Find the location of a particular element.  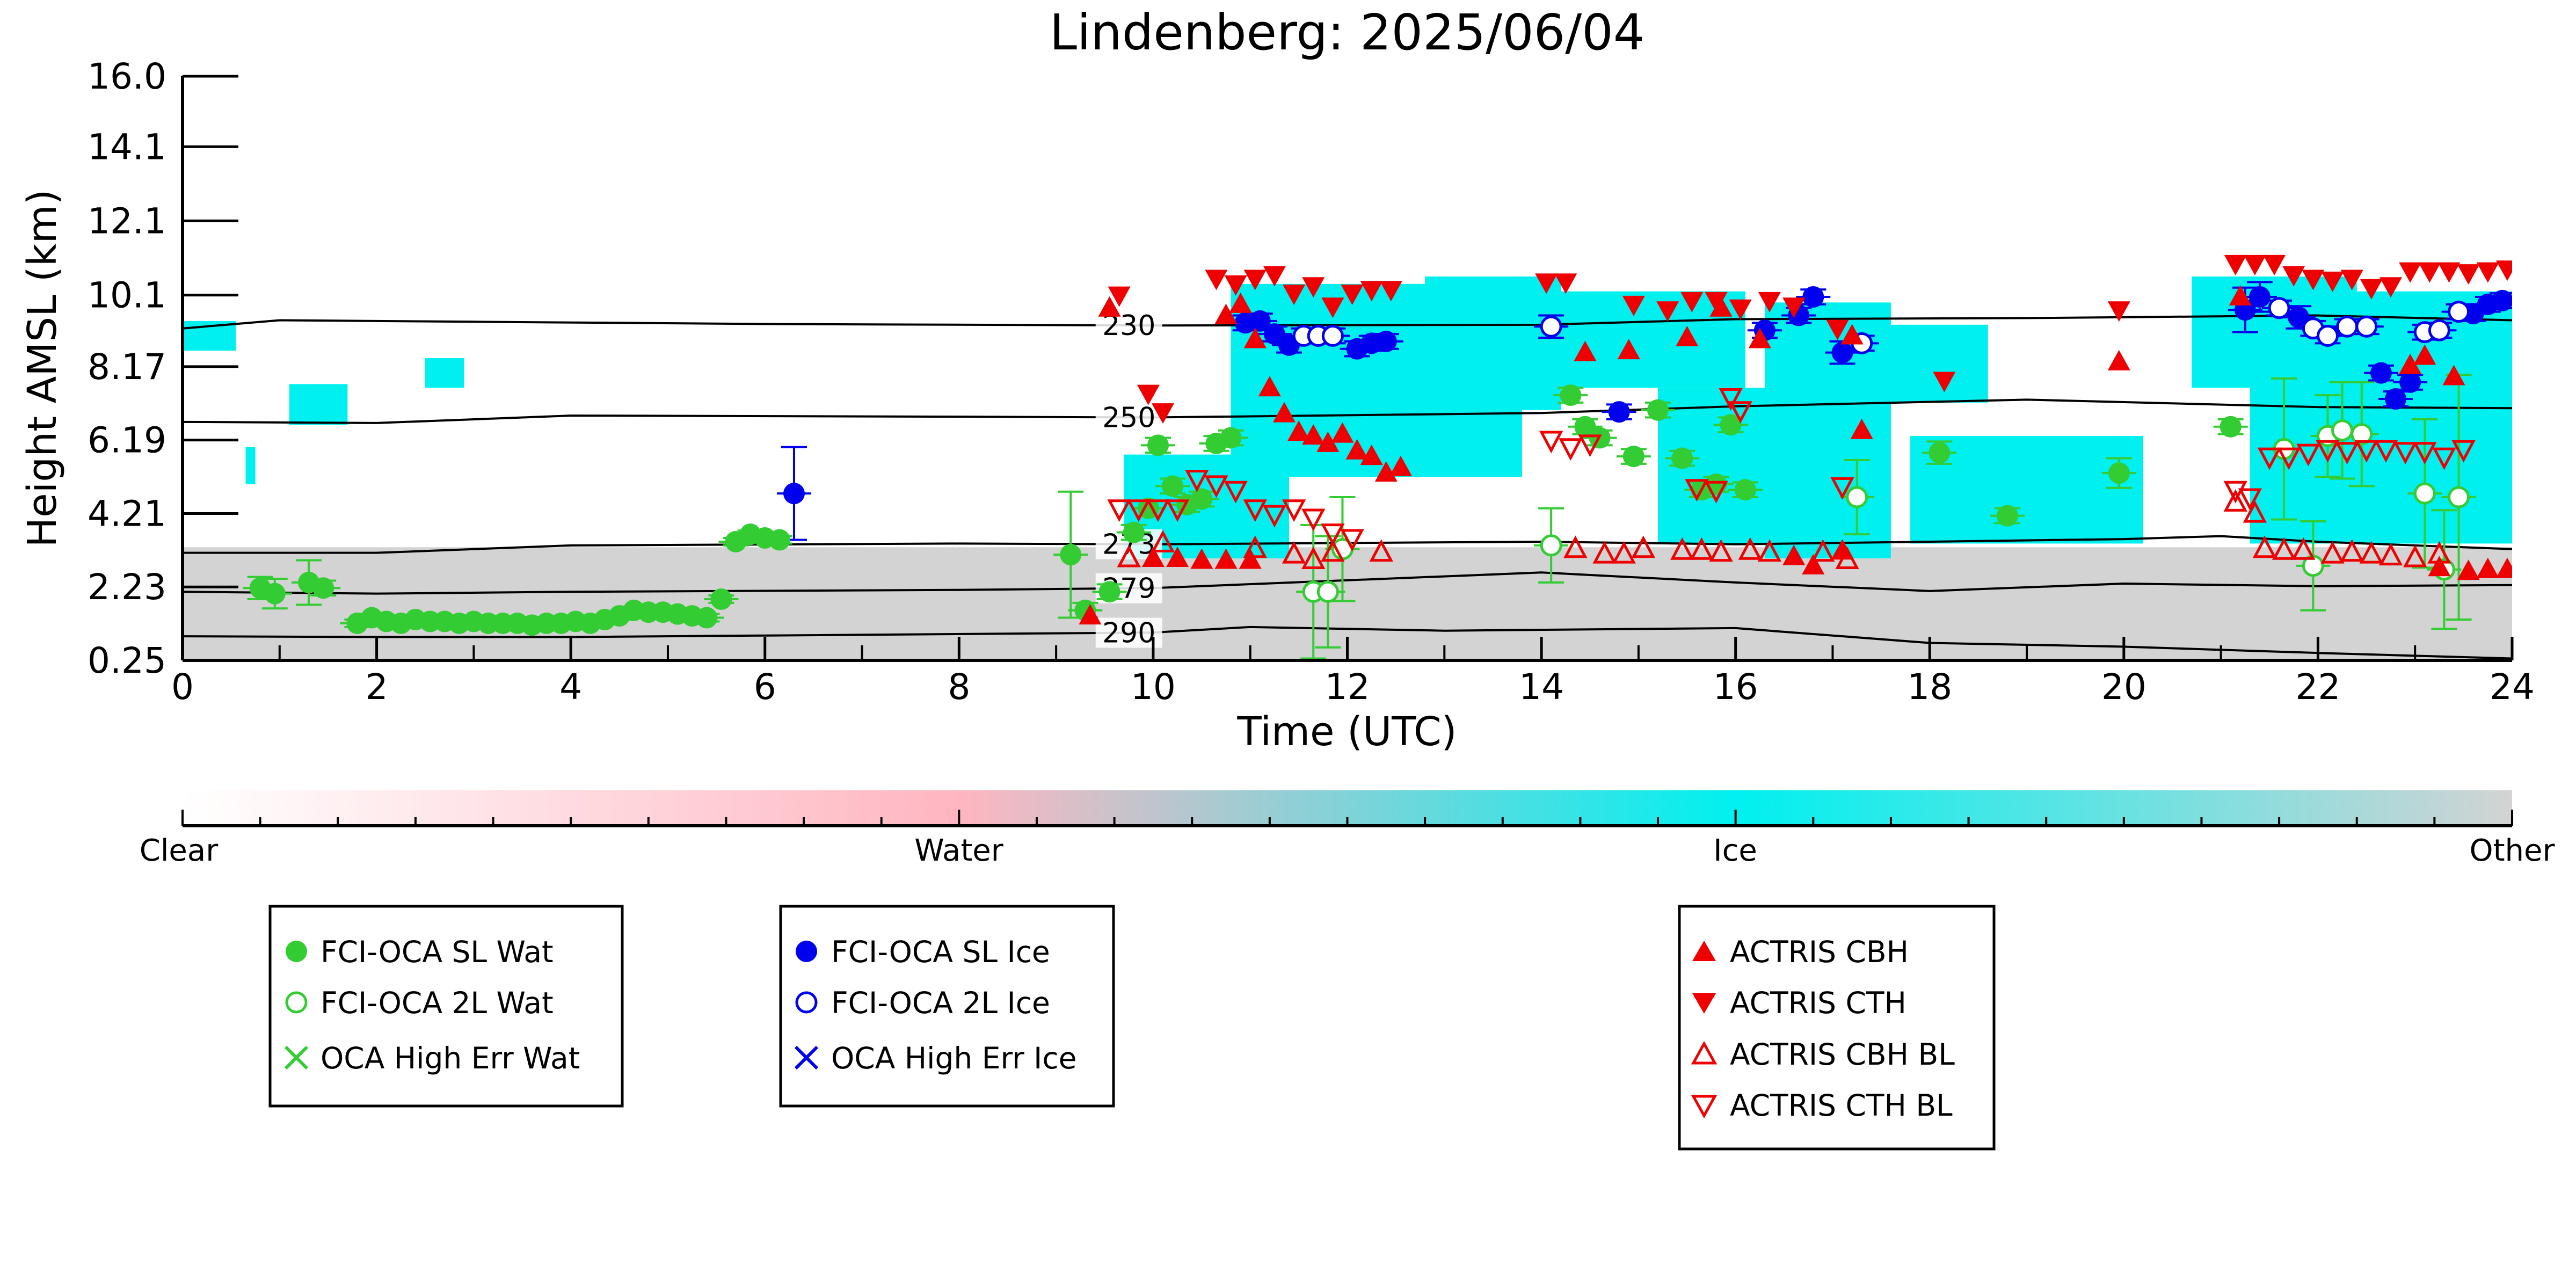

y-axis-label: Height AMSL (km) is located at coordinates (42, 368).